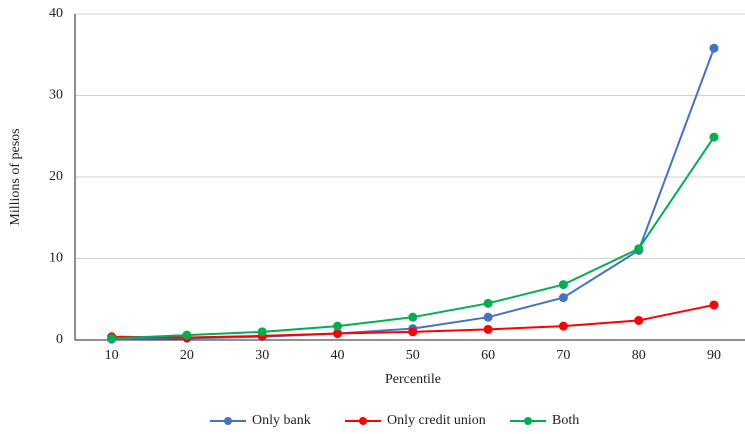 The image size is (745, 434). Describe the element at coordinates (262, 355) in the screenshot. I see `x-tick-label: 30` at that location.